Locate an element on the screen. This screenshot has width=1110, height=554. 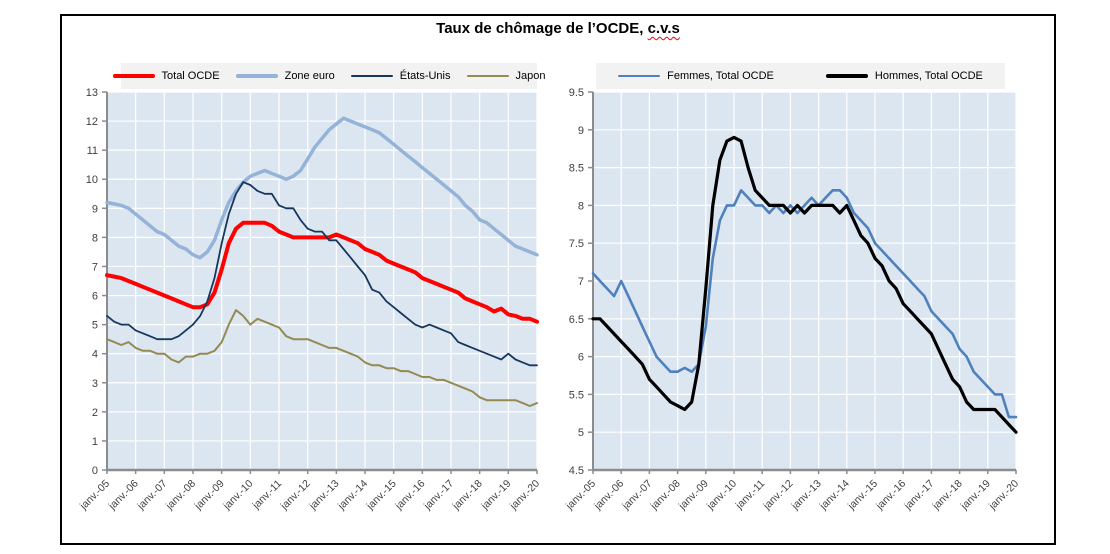
y-tick-label: 10 is located at coordinates (92, 180).